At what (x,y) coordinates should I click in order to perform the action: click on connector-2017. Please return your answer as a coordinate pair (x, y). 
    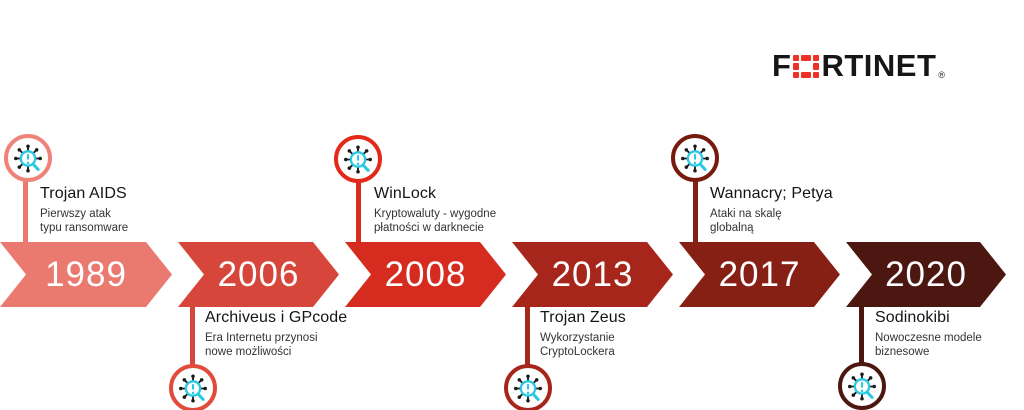
    Looking at the image, I should click on (695, 211).